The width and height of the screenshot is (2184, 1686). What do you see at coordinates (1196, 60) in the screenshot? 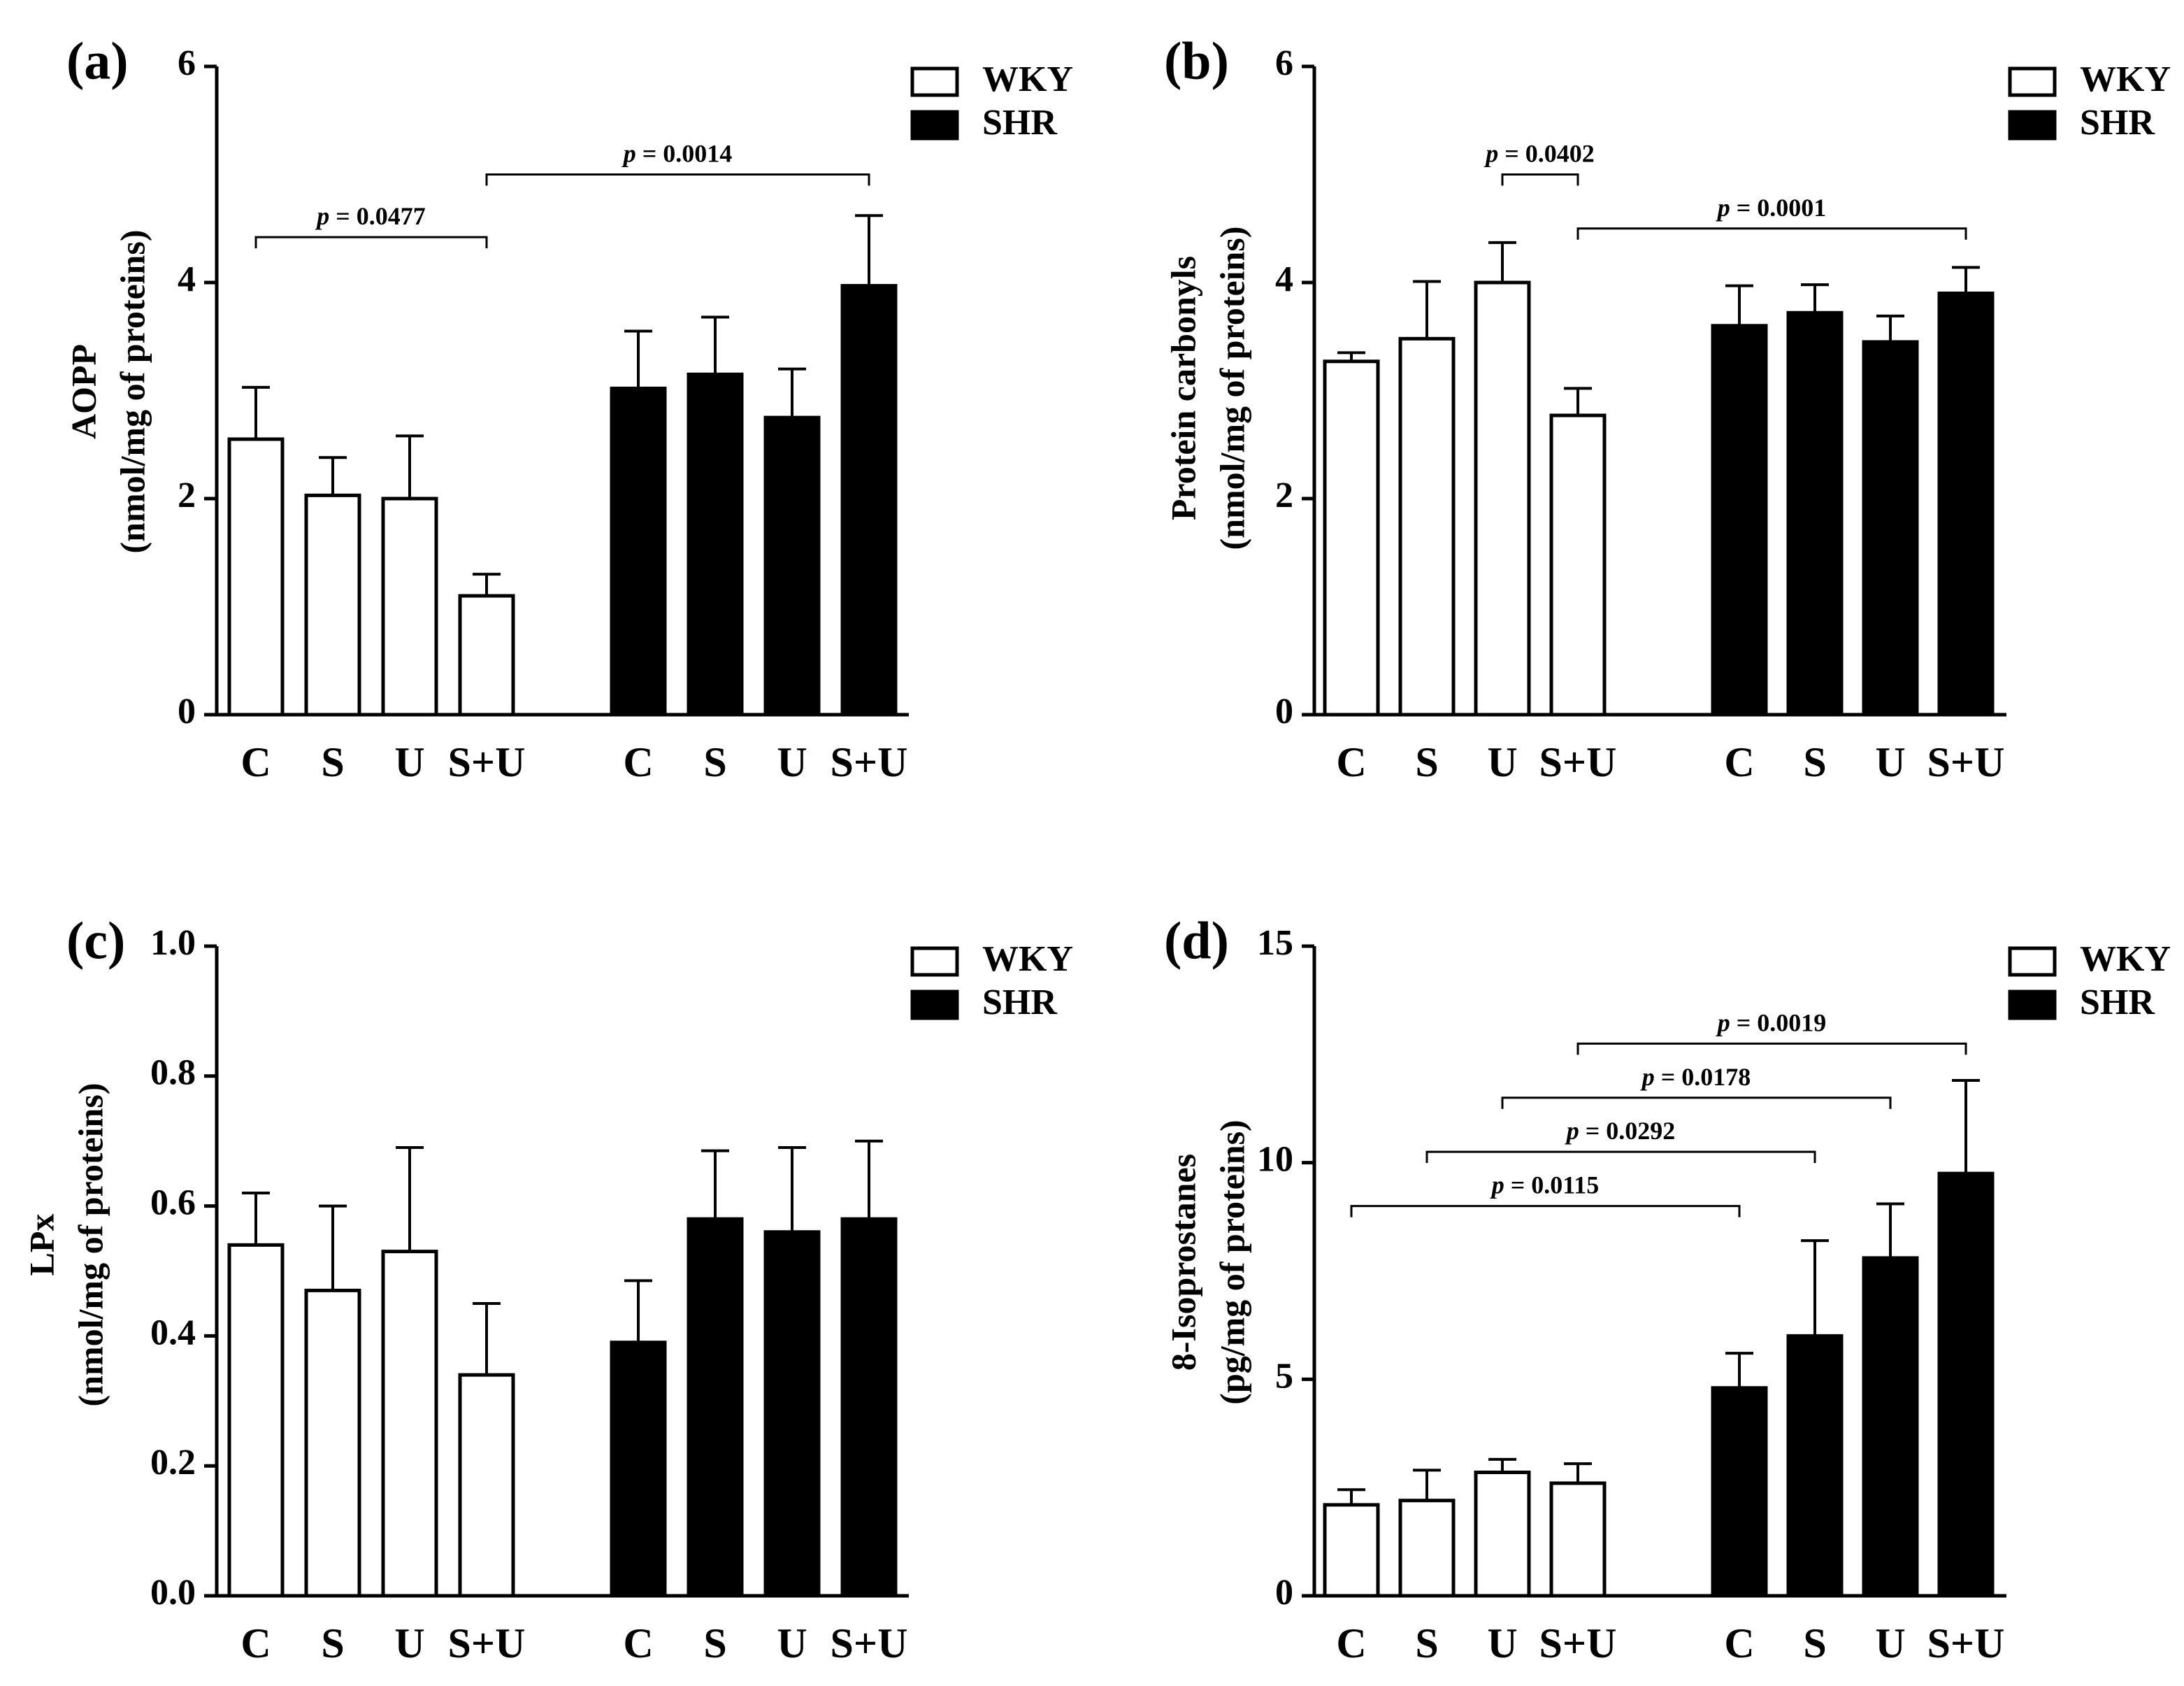
I see `panel-label: (b)` at bounding box center [1196, 60].